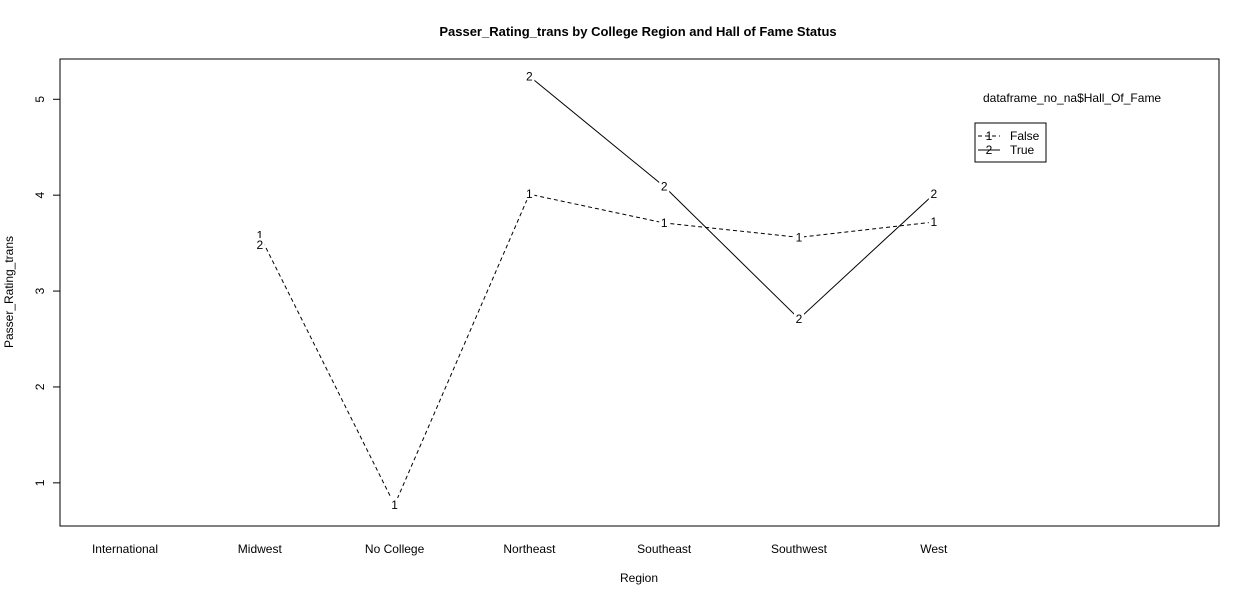 The image size is (1250, 600). I want to click on series-line-true, so click(732, 197).